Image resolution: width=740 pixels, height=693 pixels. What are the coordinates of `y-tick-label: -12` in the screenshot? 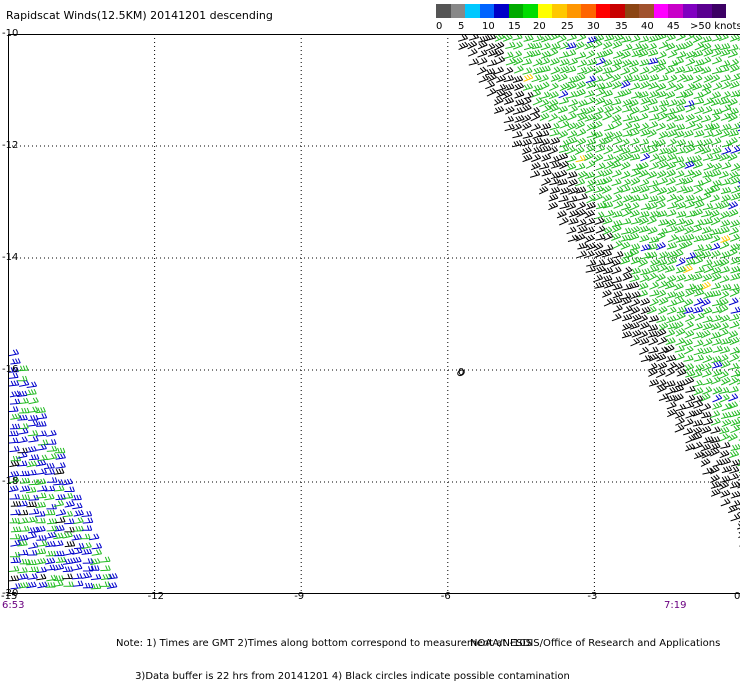 It's located at (10, 145).